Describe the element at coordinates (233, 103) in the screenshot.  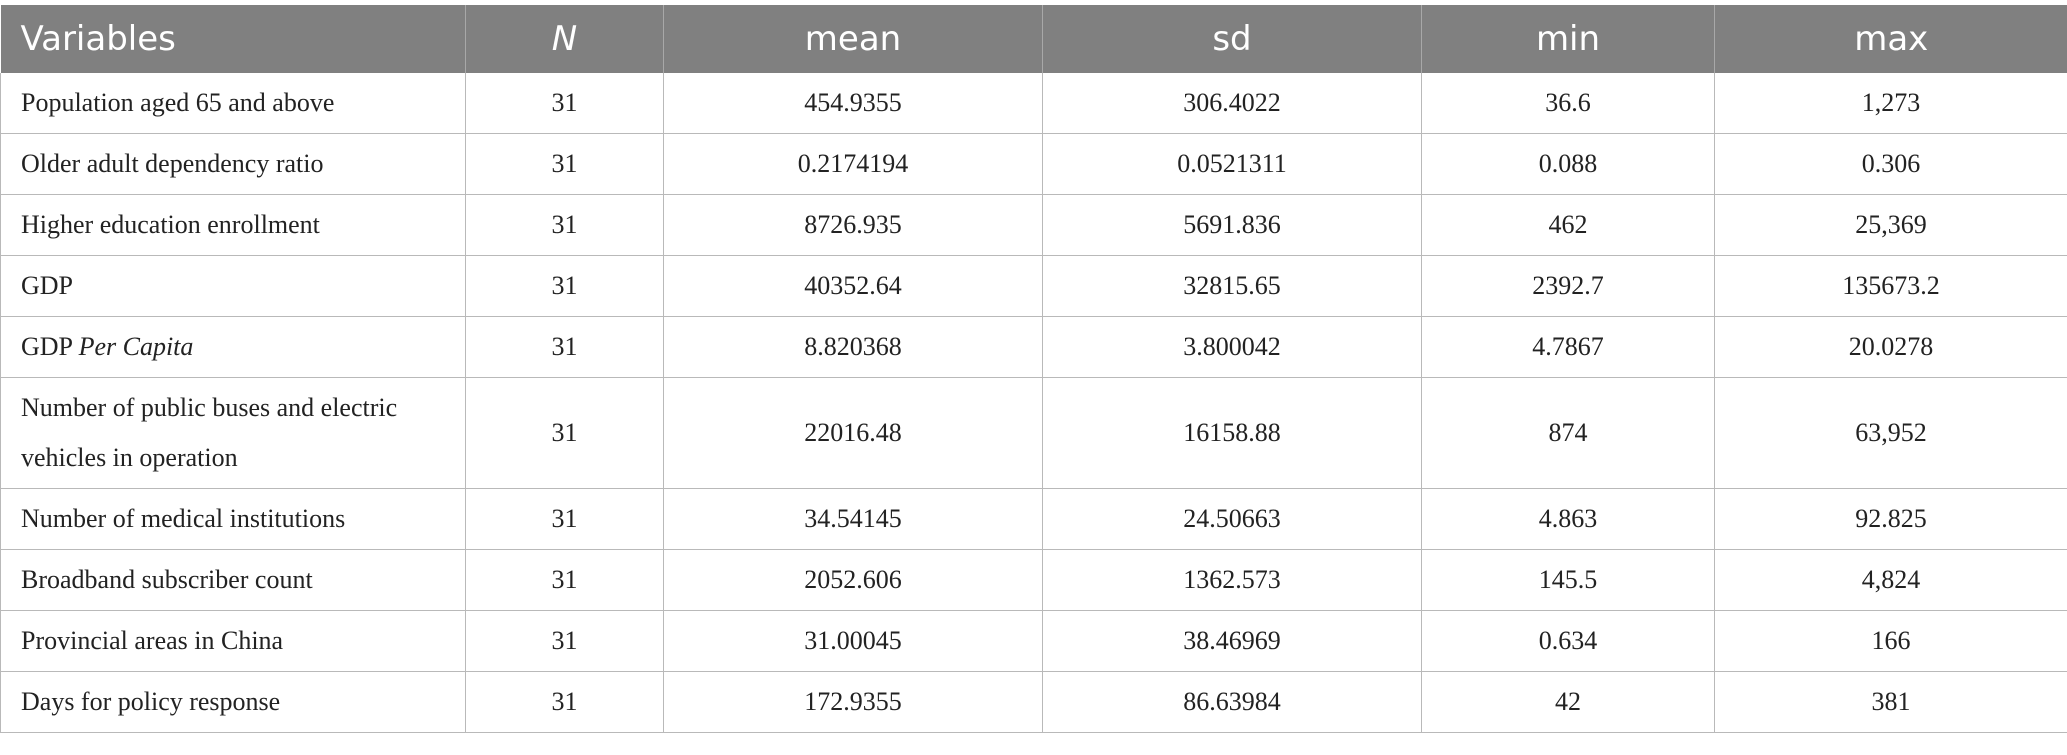
I see `cell-variable: Population aged 65 and above` at that location.